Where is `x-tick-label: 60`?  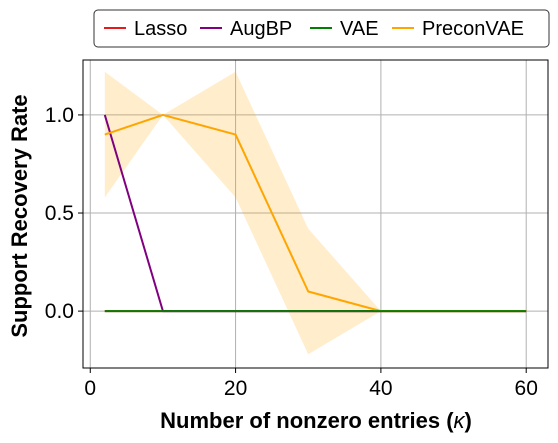
x-tick-label: 60 is located at coordinates (526, 388).